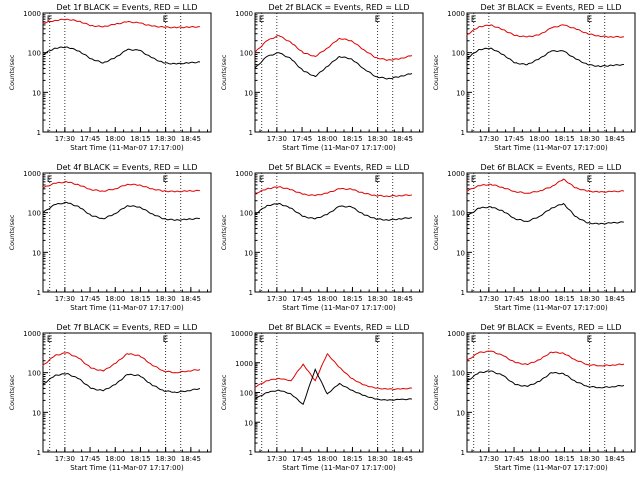 The height and width of the screenshot is (480, 640). I want to click on panel-title: Det 3f BLACK = Events, RED = LLD, so click(550, 7).